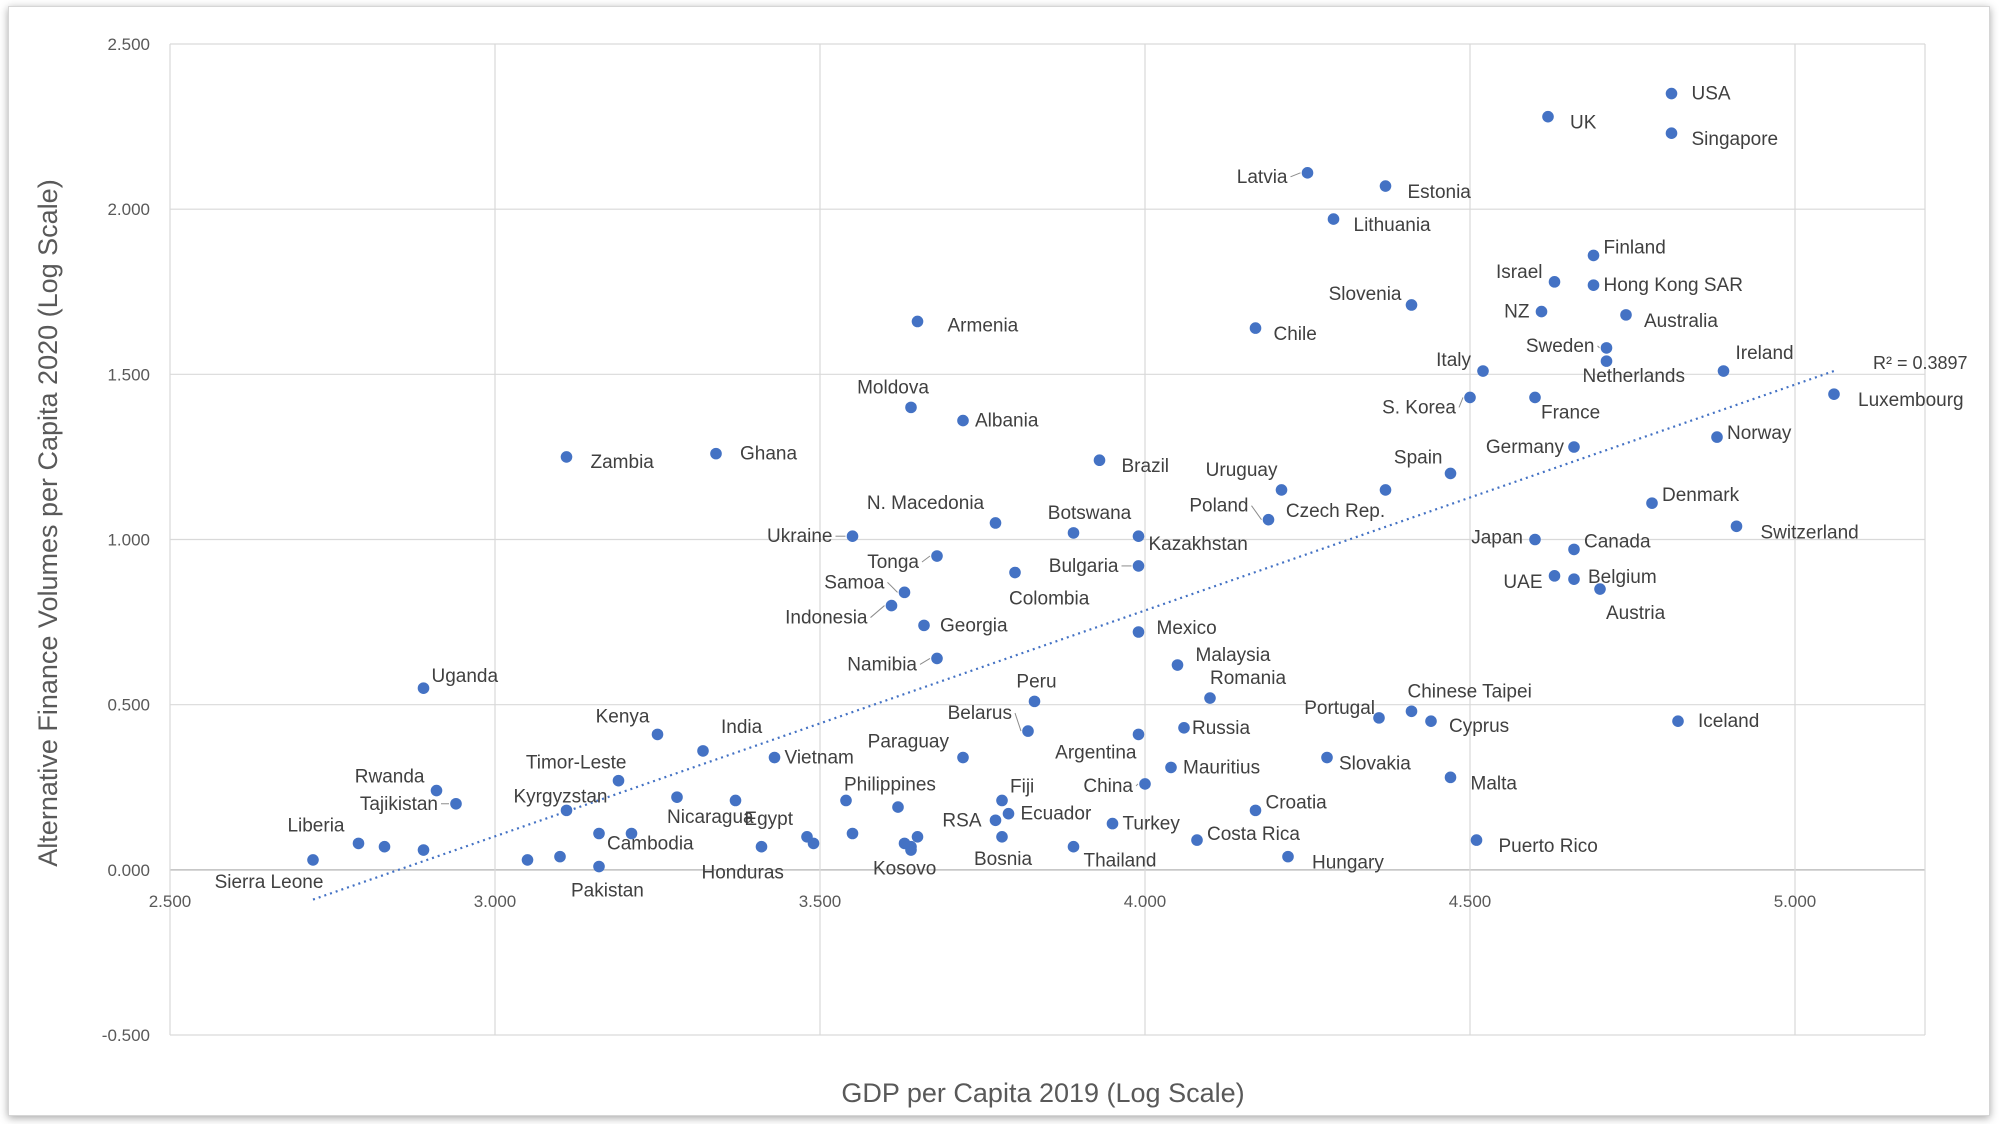 The image size is (1999, 1124). What do you see at coordinates (465, 676) in the screenshot?
I see `point-label: Uganda` at bounding box center [465, 676].